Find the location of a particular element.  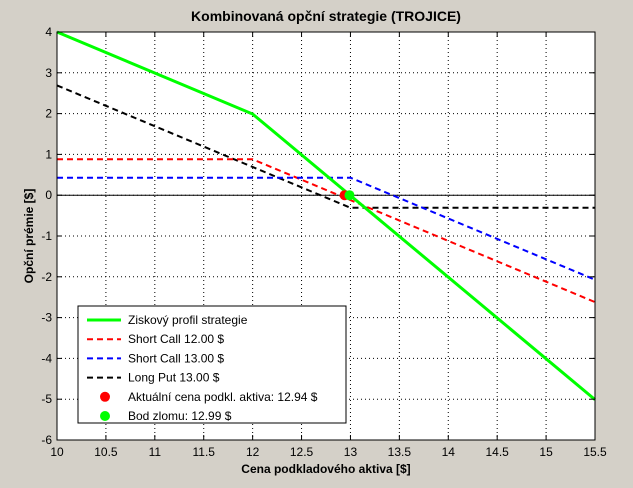

x-tick-label: 15 is located at coordinates (546, 452).